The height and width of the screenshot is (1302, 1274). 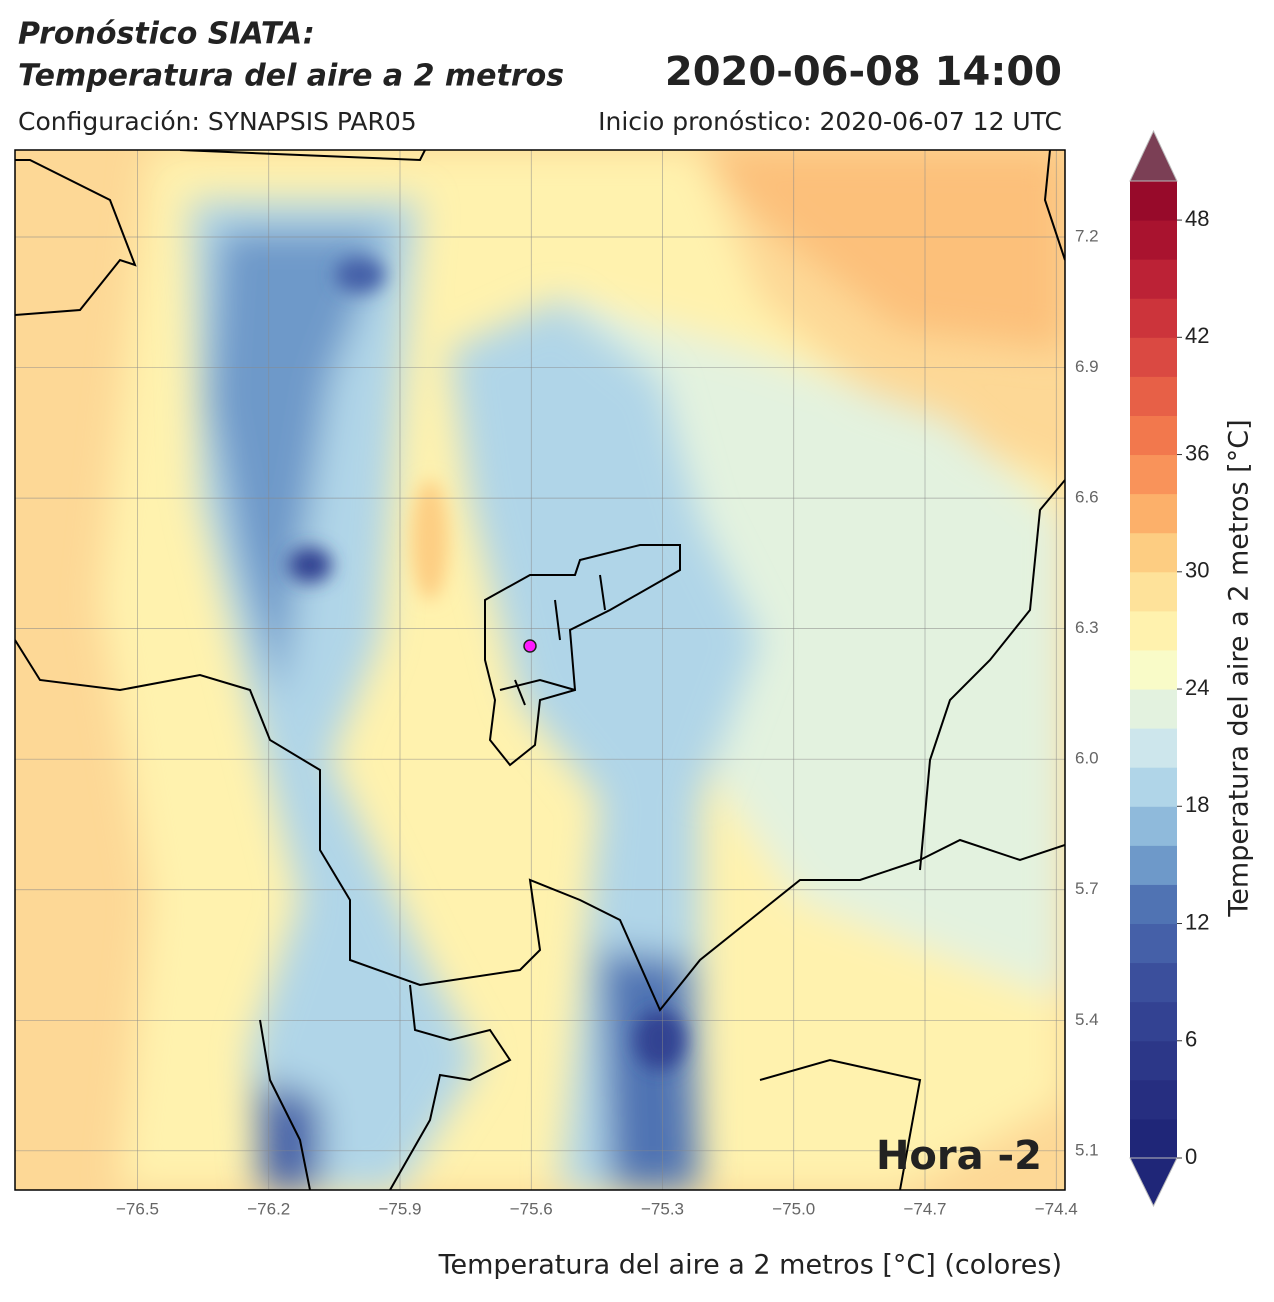 I want to click on title-line2: Temperatura del aire a 2 metros, so click(x=291, y=76).